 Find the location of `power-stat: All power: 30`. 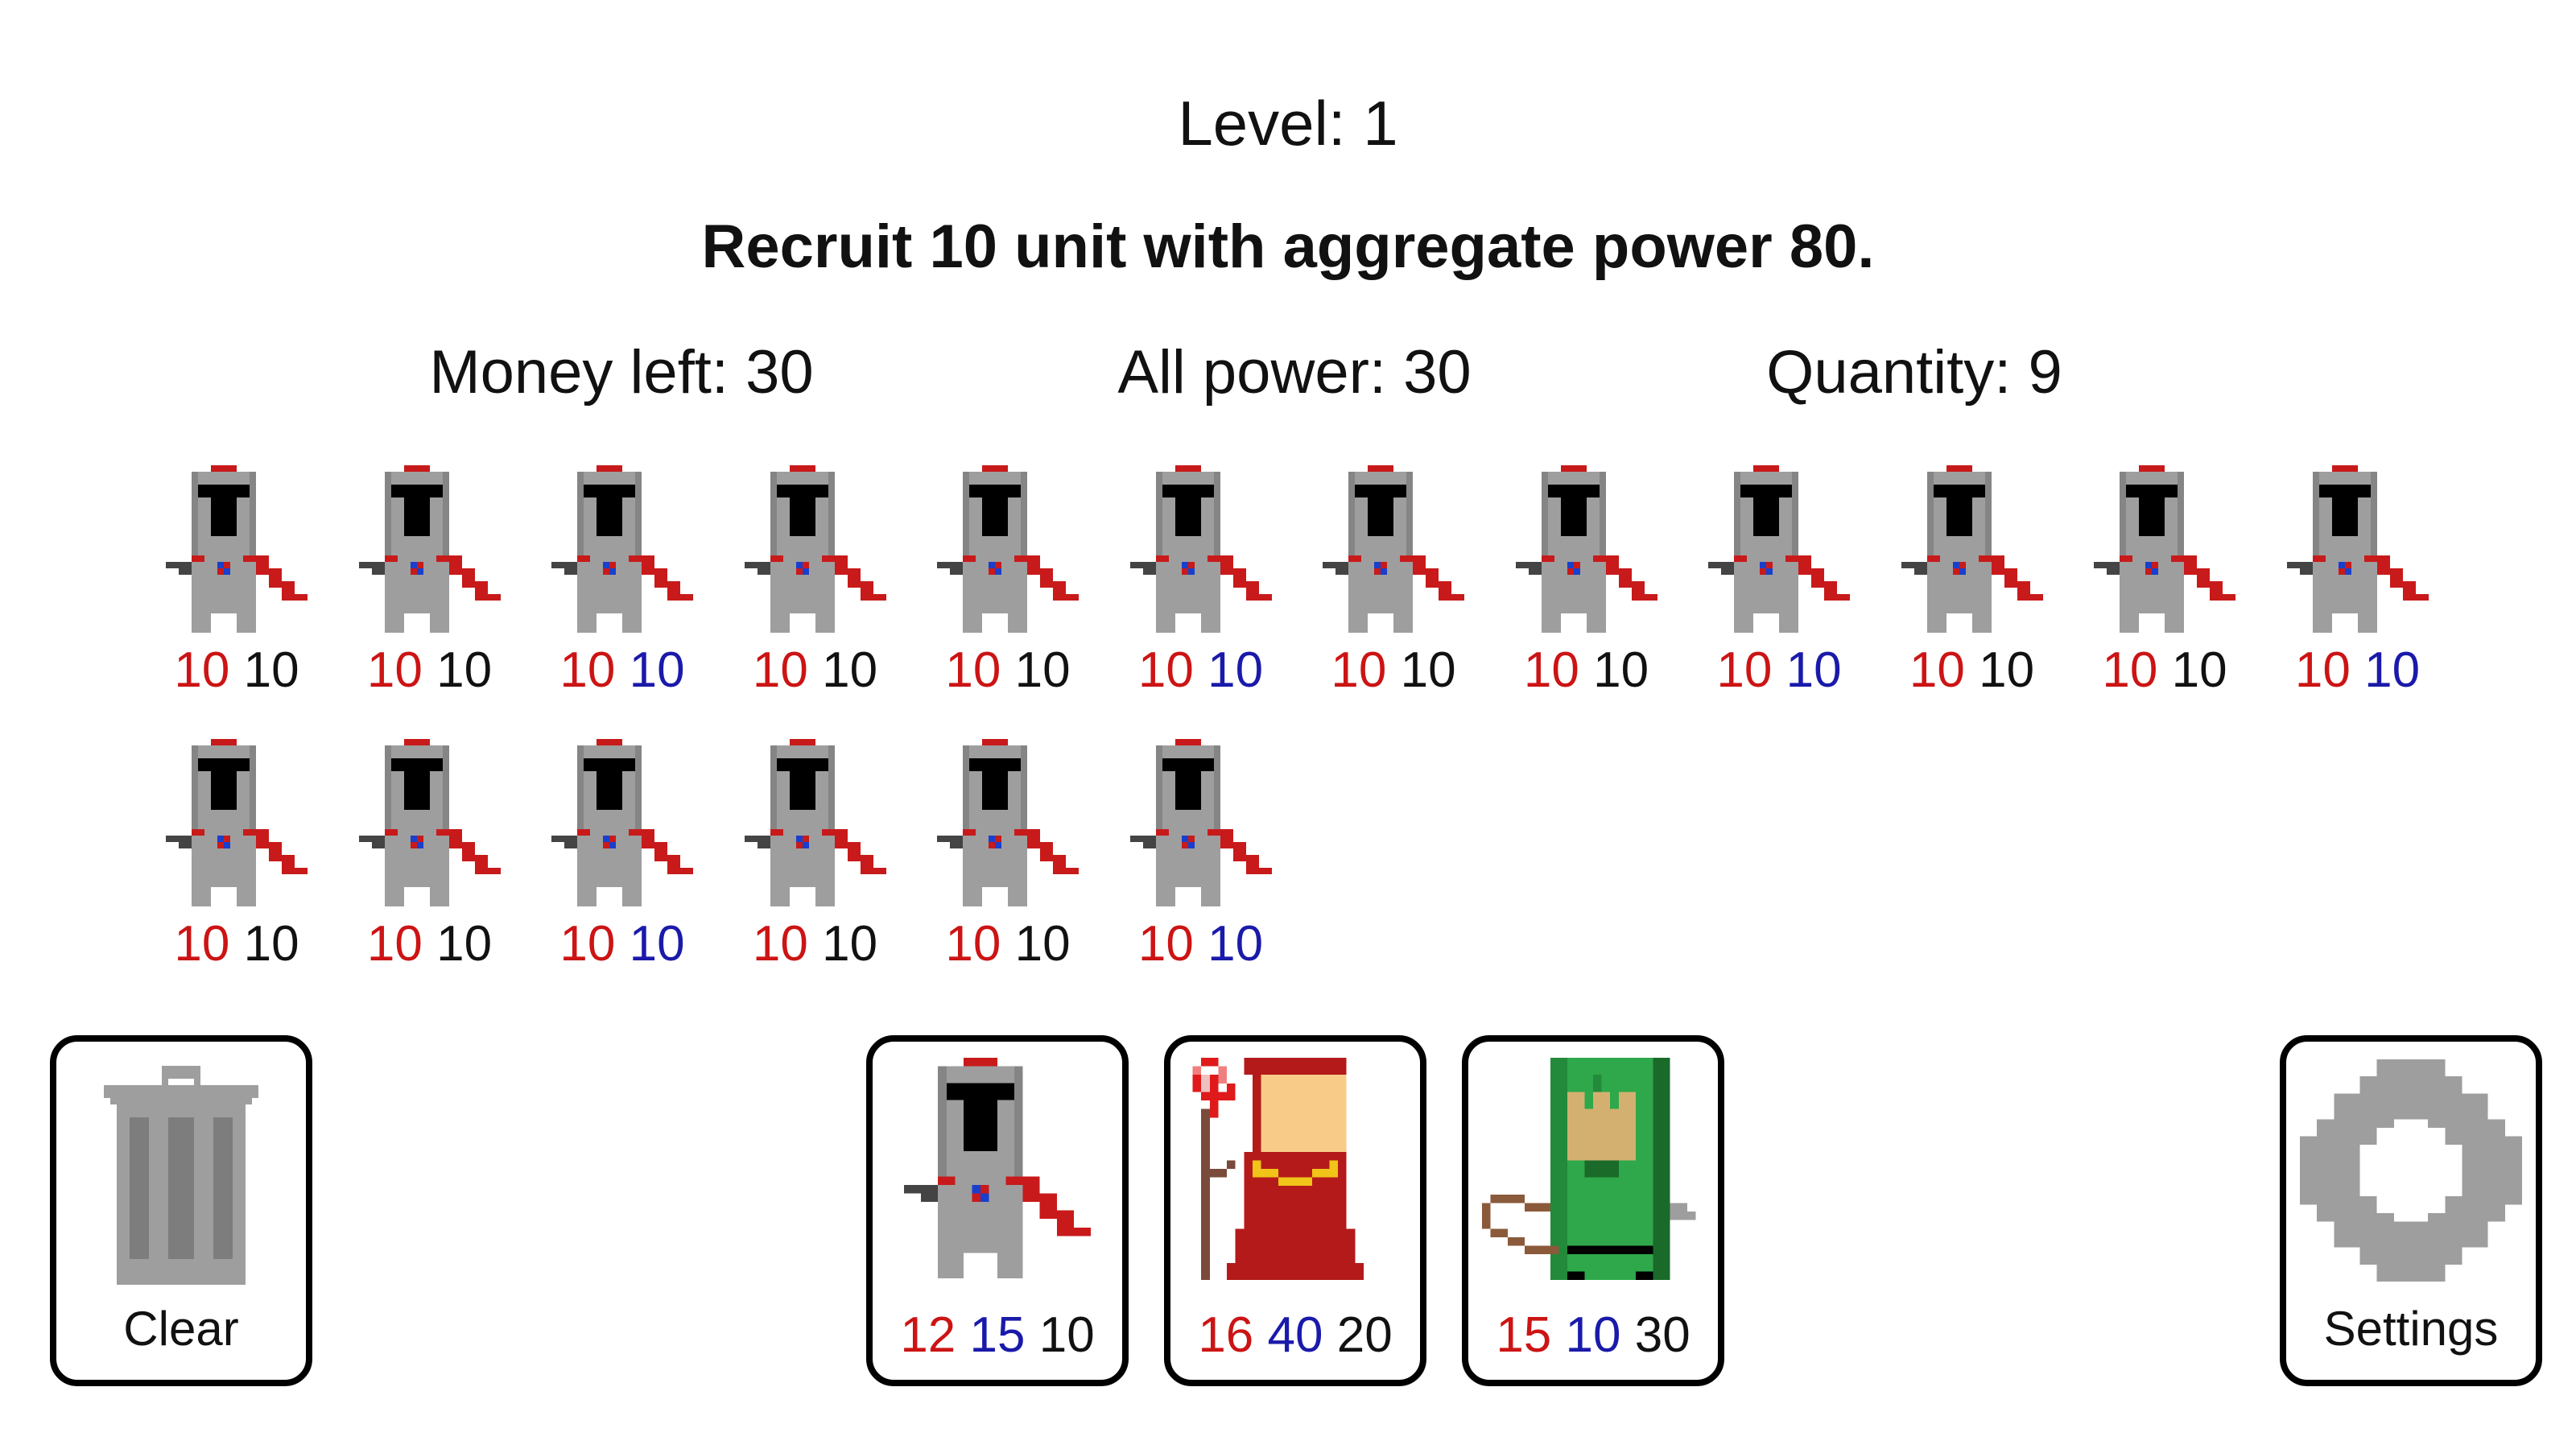

power-stat: All power: 30 is located at coordinates (1294, 372).